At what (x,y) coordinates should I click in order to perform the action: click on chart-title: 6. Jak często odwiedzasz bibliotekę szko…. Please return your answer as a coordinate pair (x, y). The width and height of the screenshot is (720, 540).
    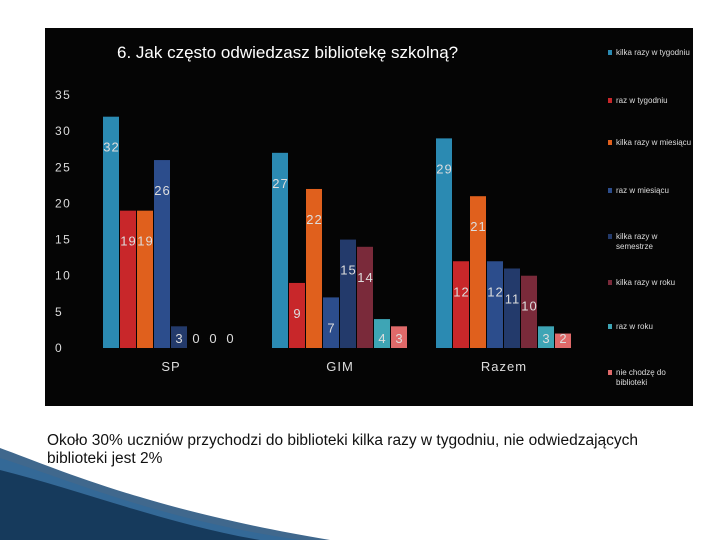
    Looking at the image, I should click on (288, 52).